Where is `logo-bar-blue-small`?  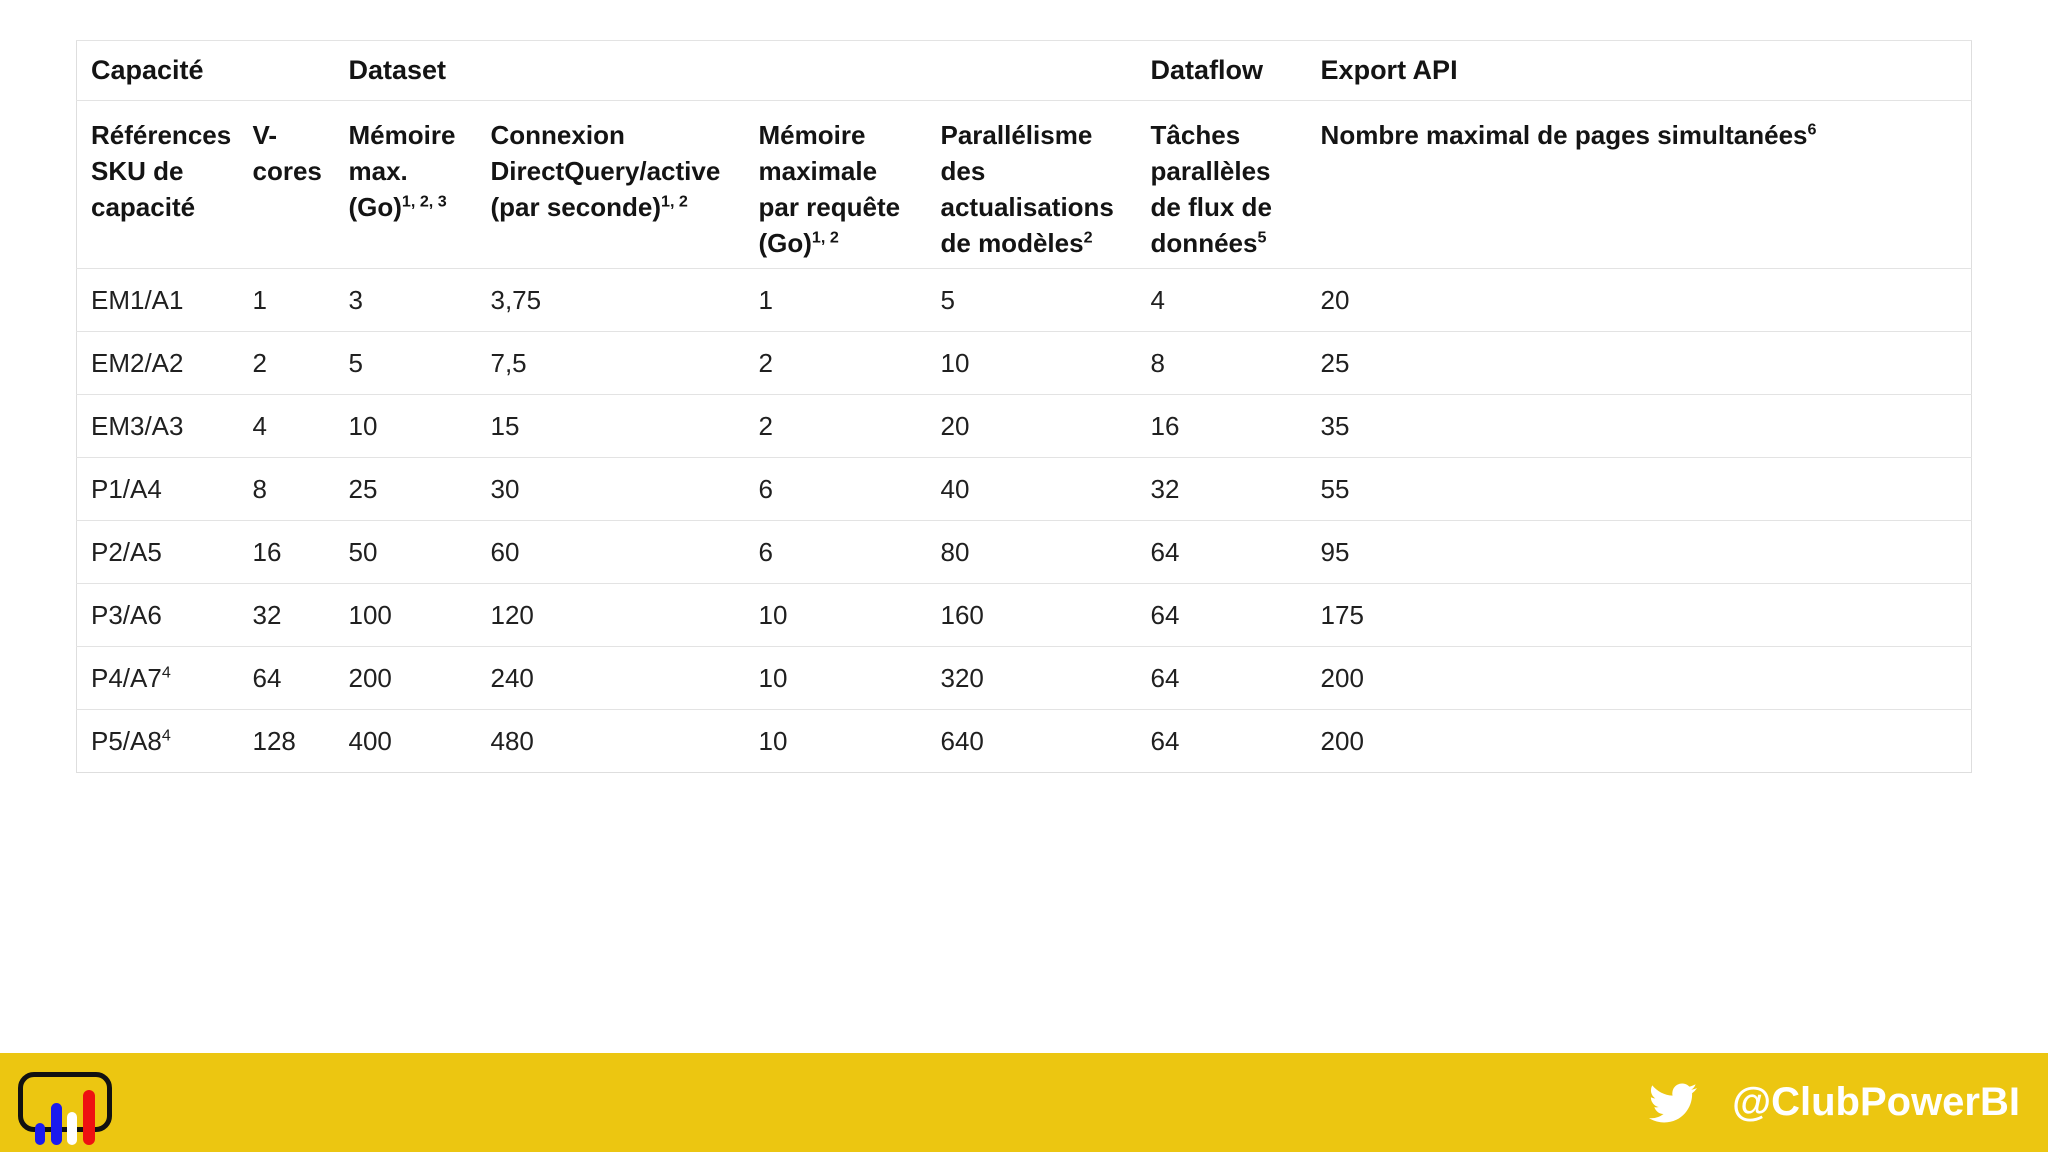 logo-bar-blue-small is located at coordinates (40, 1134).